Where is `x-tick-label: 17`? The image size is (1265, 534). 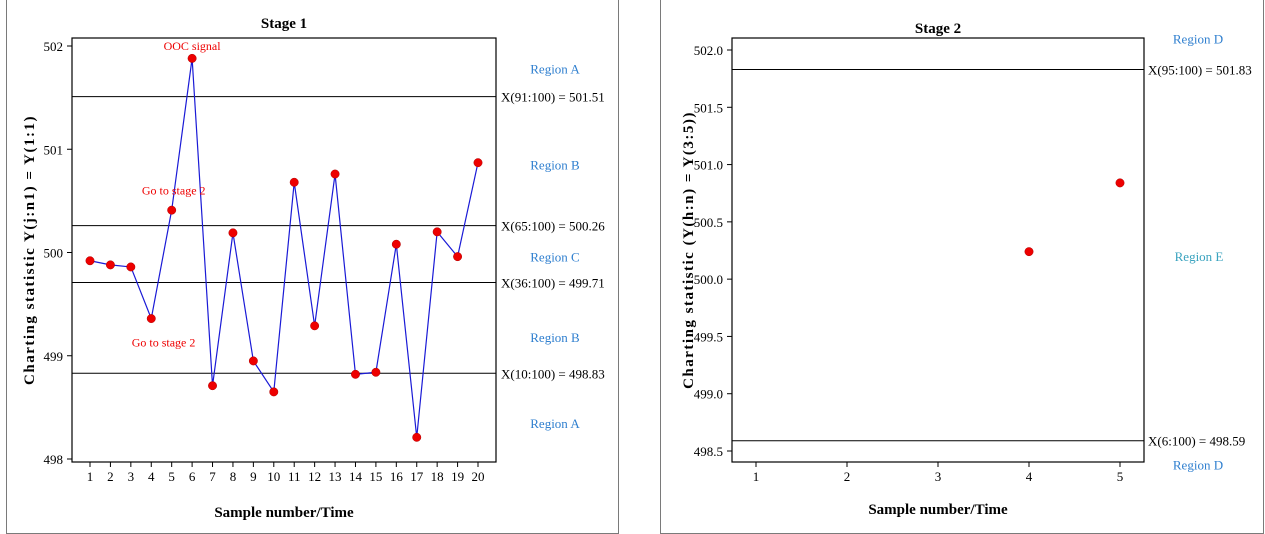
x-tick-label: 17 is located at coordinates (417, 476).